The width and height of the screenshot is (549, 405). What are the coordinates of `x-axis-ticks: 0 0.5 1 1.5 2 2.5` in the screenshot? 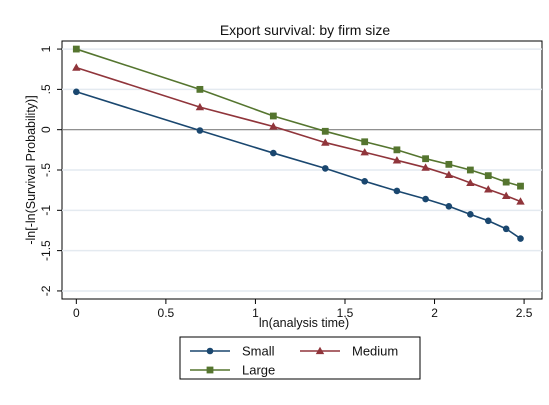 It's located at (303, 309).